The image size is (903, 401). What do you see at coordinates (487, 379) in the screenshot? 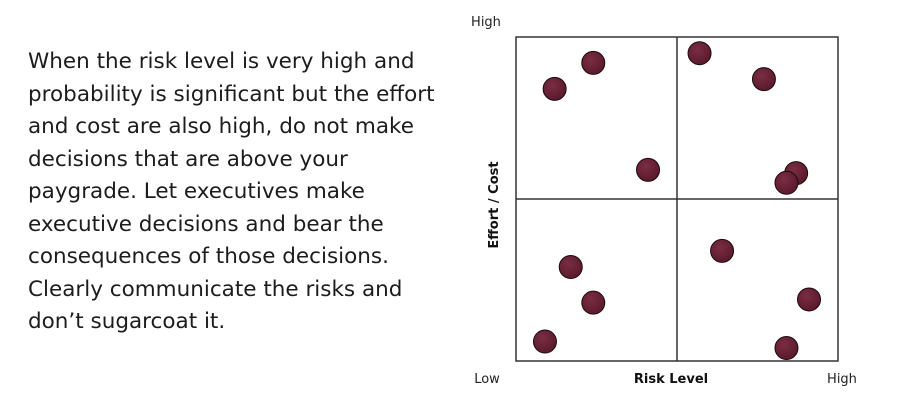
I see `x-axis-low-label: Low` at bounding box center [487, 379].